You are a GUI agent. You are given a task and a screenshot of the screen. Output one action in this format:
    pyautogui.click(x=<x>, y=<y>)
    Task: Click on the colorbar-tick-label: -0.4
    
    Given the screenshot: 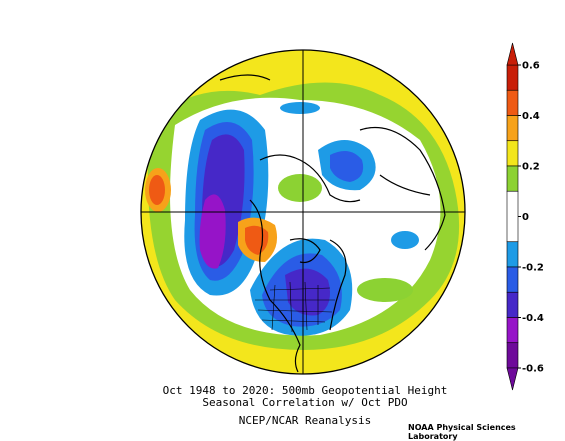 What is the action you would take?
    pyautogui.click(x=533, y=318)
    